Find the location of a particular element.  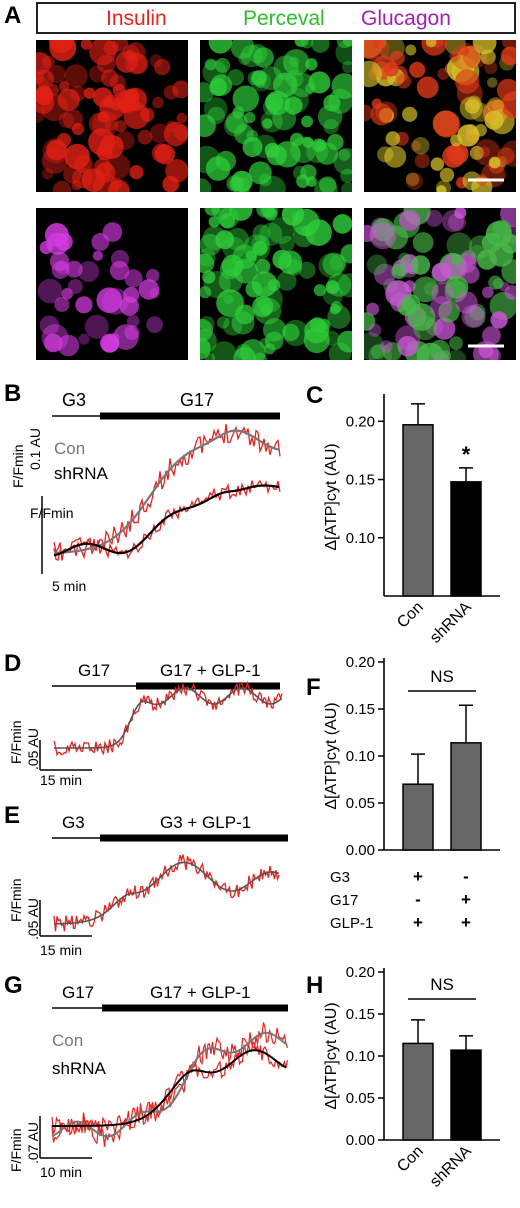

panel-label-h: H is located at coordinates (315, 985).